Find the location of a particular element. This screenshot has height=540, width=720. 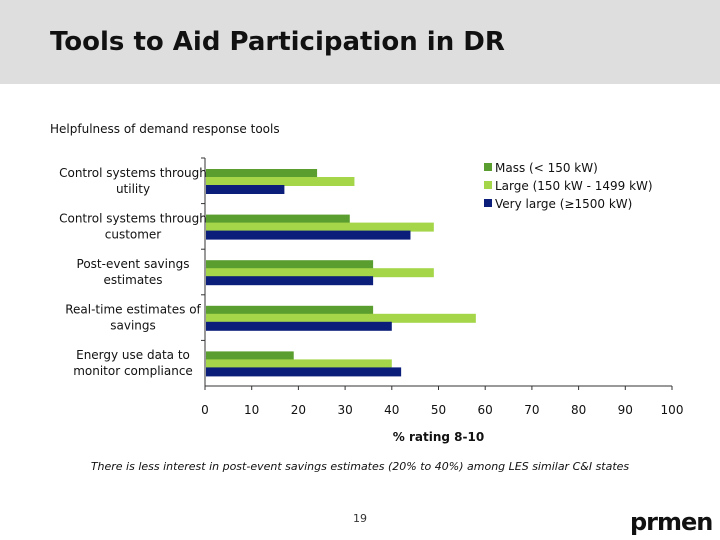

x-tick-label: 90 is located at coordinates (625, 410).